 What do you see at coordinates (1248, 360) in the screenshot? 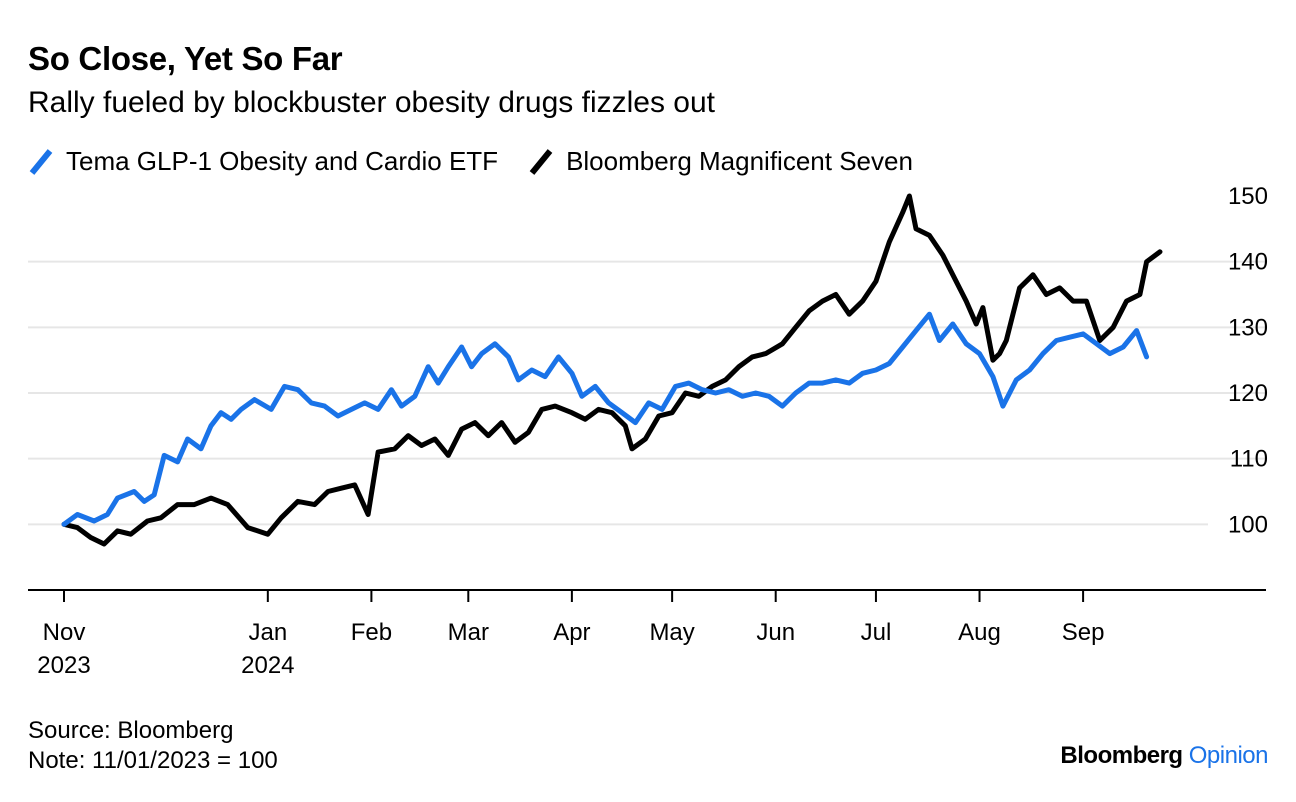
I see `y-axis-ticks: 100 110 120 130 140 150` at bounding box center [1248, 360].